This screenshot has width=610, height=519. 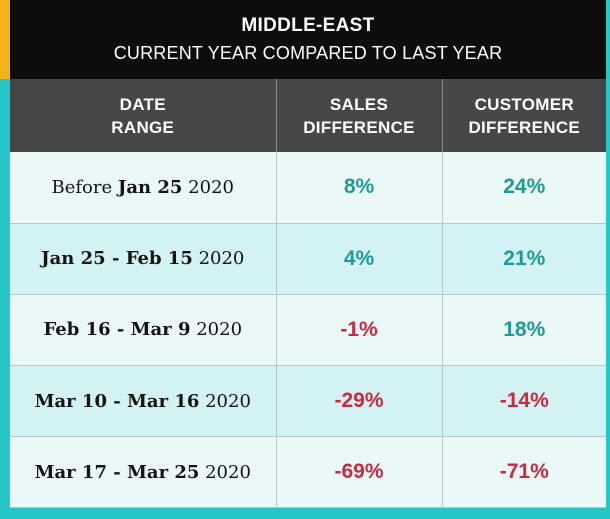 I want to click on date-range-cell: Jan 25 - Feb 15 2020, so click(x=143, y=259).